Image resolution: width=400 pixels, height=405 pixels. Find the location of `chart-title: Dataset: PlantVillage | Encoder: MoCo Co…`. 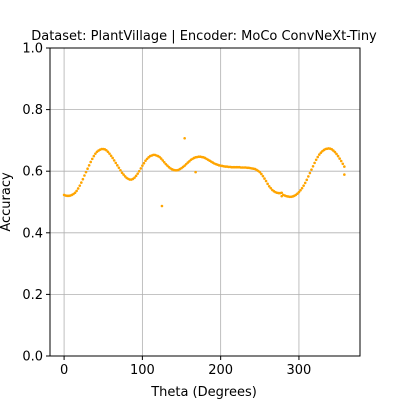

chart-title: Dataset: PlantVillage | Encoder: MoCo Co… is located at coordinates (204, 36).